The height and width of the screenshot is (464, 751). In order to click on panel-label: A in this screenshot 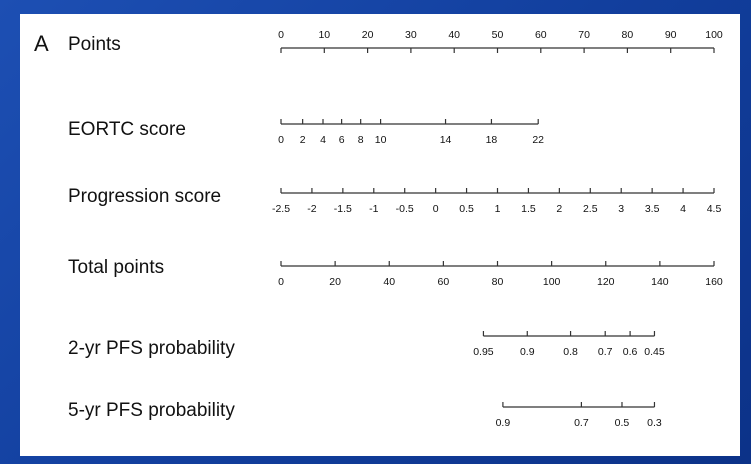, I will do `click(41, 43)`.